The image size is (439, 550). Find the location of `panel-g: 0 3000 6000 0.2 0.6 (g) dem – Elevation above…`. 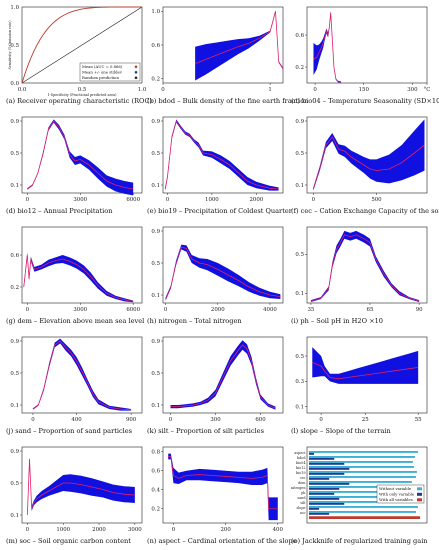

panel-g: 0 3000 6000 0.2 0.6 (g) dem – Elevation above… is located at coordinates (75, 275).